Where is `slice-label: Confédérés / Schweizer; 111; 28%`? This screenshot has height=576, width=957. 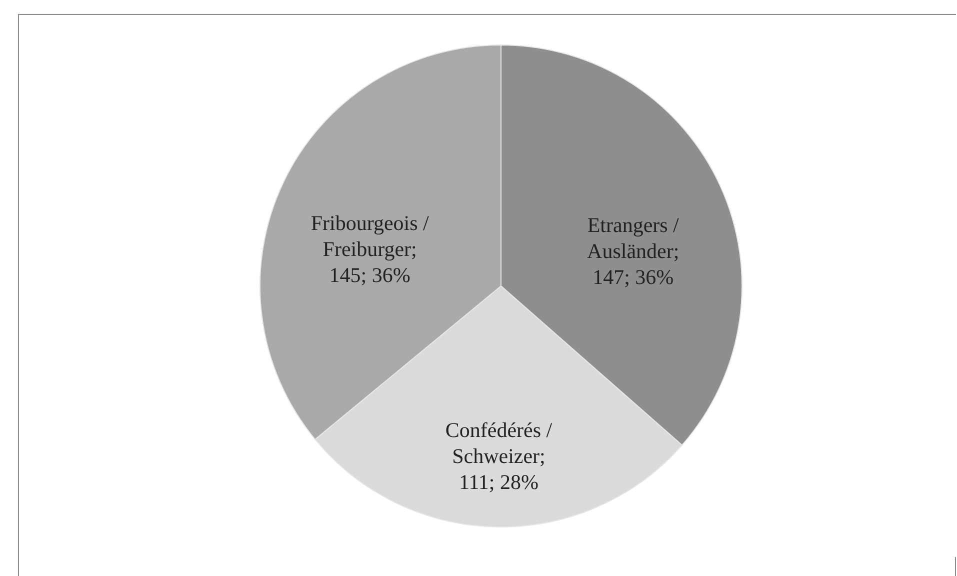 slice-label: Confédérés / Schweizer; 111; 28% is located at coordinates (498, 456).